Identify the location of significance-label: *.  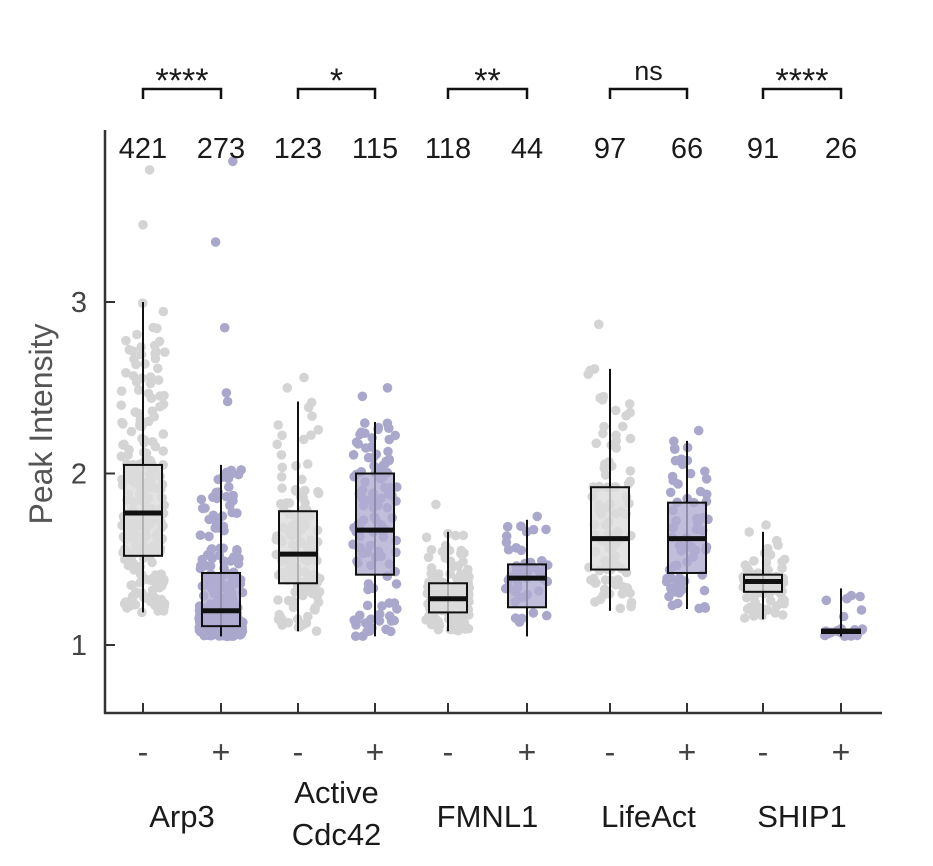
(336, 81).